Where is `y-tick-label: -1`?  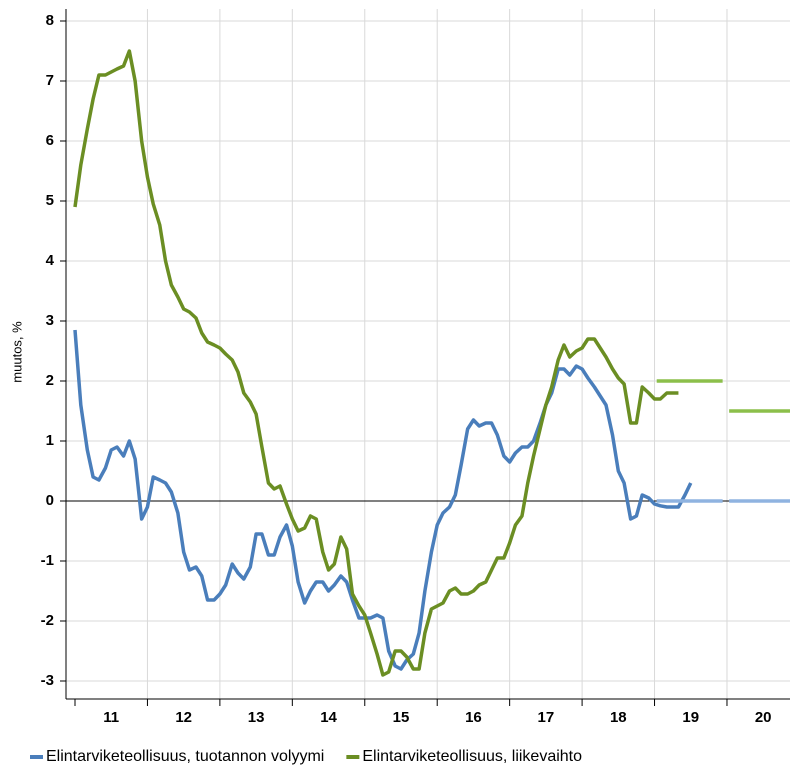 y-tick-label: -1 is located at coordinates (47, 560).